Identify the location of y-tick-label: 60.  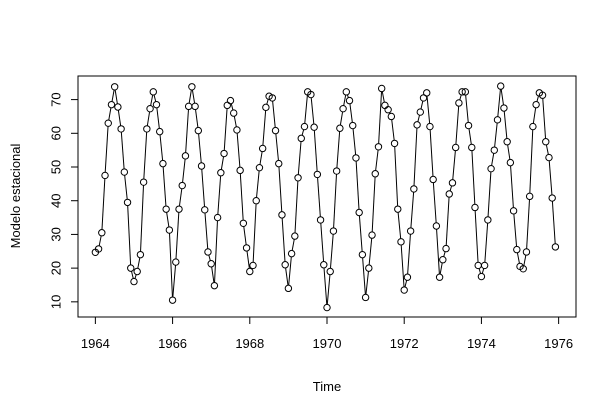
(55, 133).